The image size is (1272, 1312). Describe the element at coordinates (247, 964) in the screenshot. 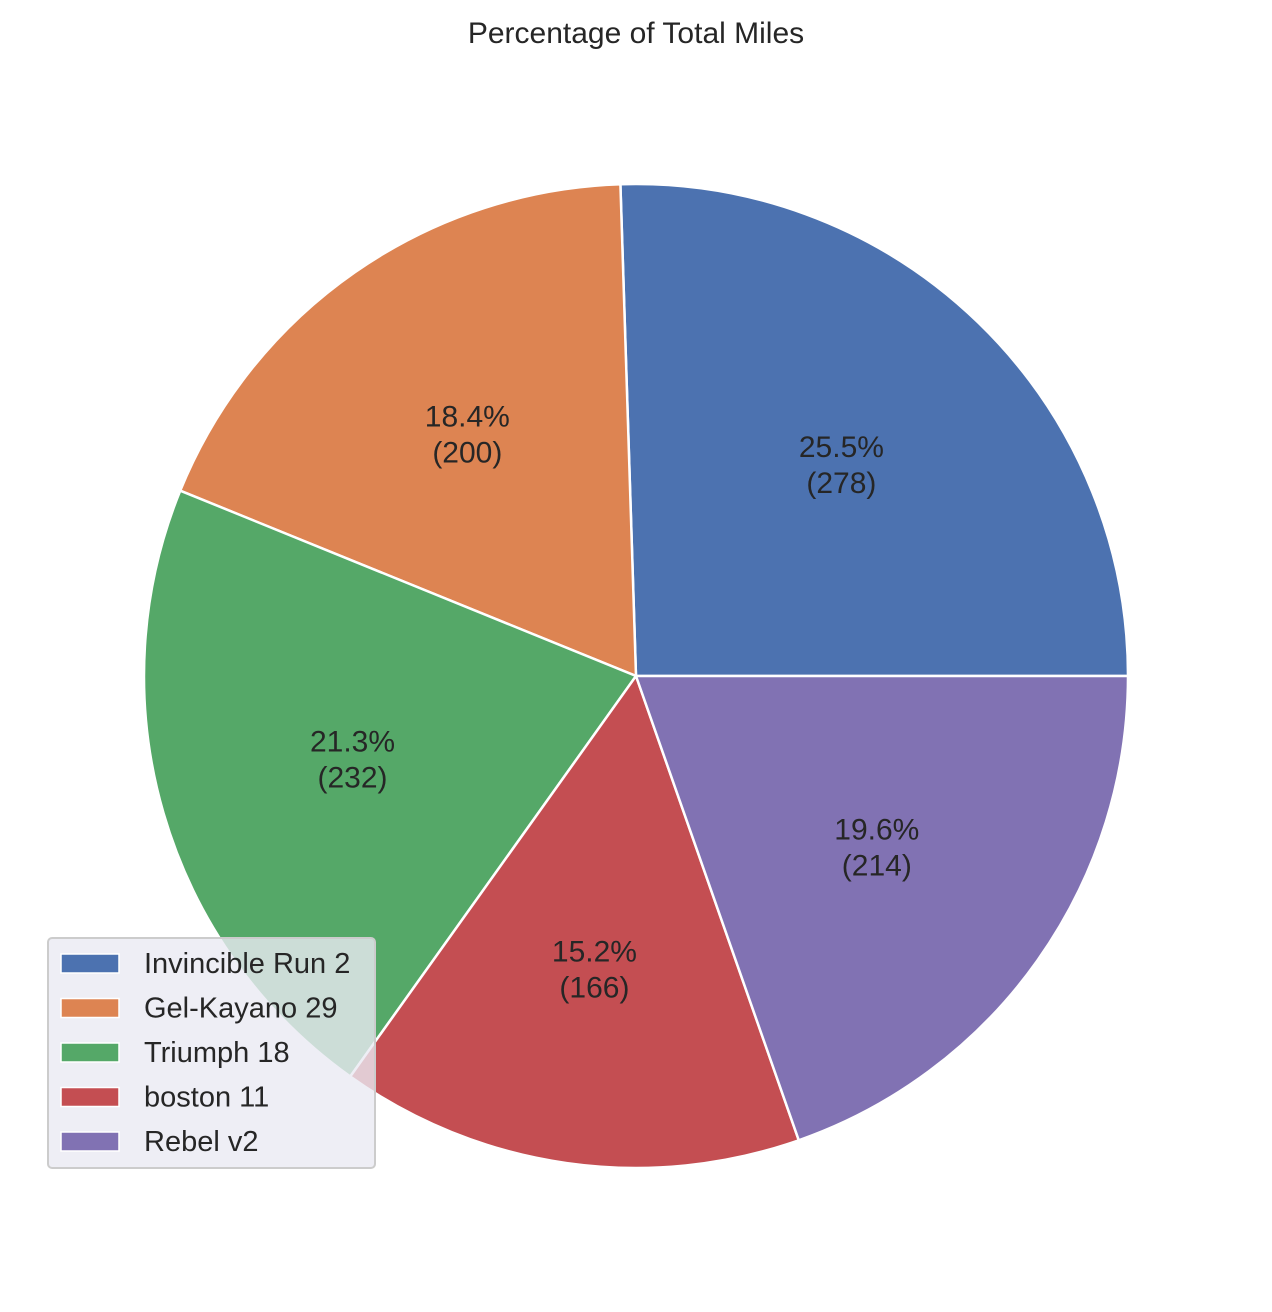

I see `legend-label-invincible-run-2: Invincible Run 2` at that location.